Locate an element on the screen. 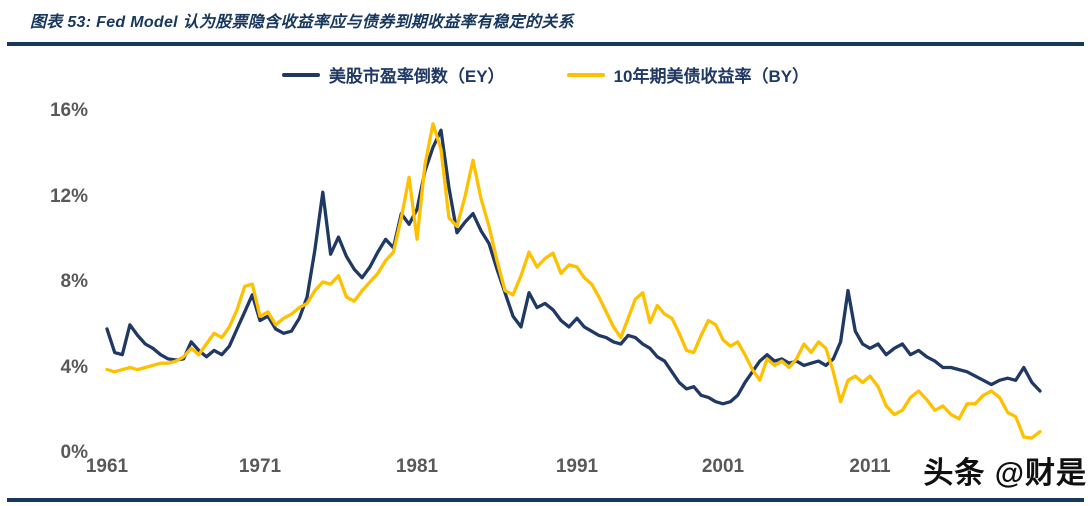 Image resolution: width=1091 pixels, height=506 pixels. x-axis-tick-1981: 1981 is located at coordinates (417, 466).